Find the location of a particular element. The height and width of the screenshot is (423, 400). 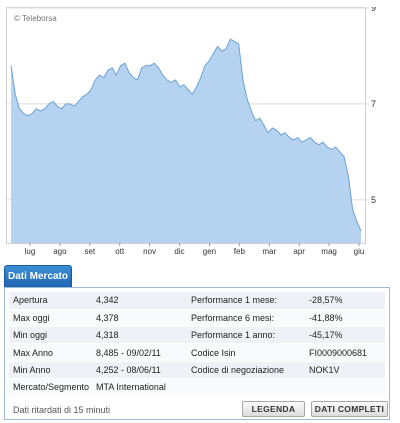

legenda-button-label: LEGENDA is located at coordinates (273, 409).